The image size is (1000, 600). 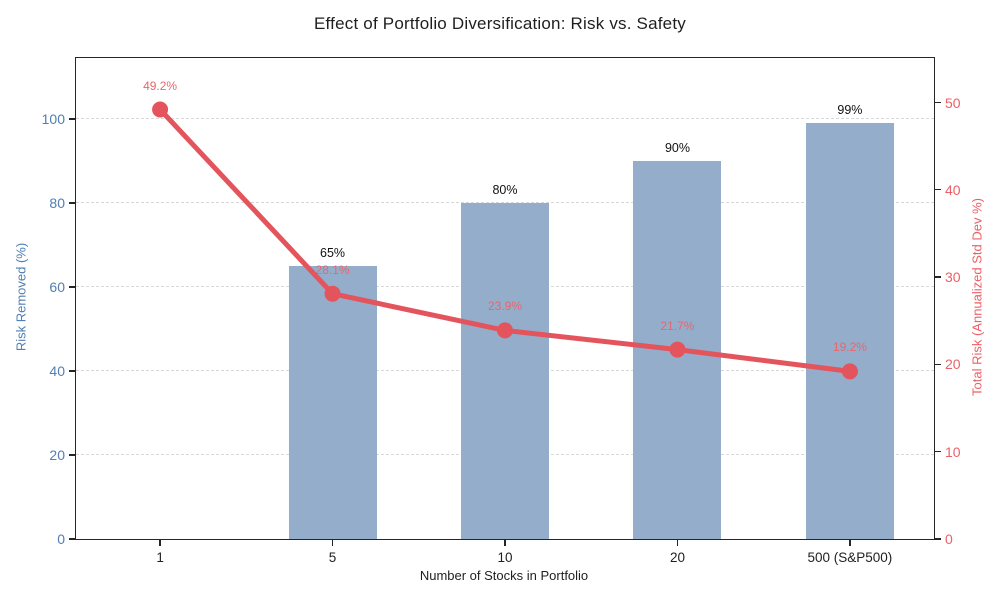 I want to click on bar-value-label: 65%, so click(x=333, y=252).